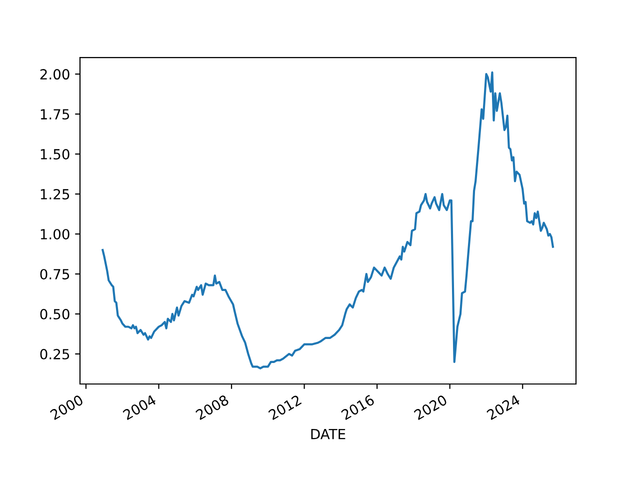 The width and height of the screenshot is (640, 480). Describe the element at coordinates (55, 234) in the screenshot. I see `y-tick-label: 1.00` at that location.